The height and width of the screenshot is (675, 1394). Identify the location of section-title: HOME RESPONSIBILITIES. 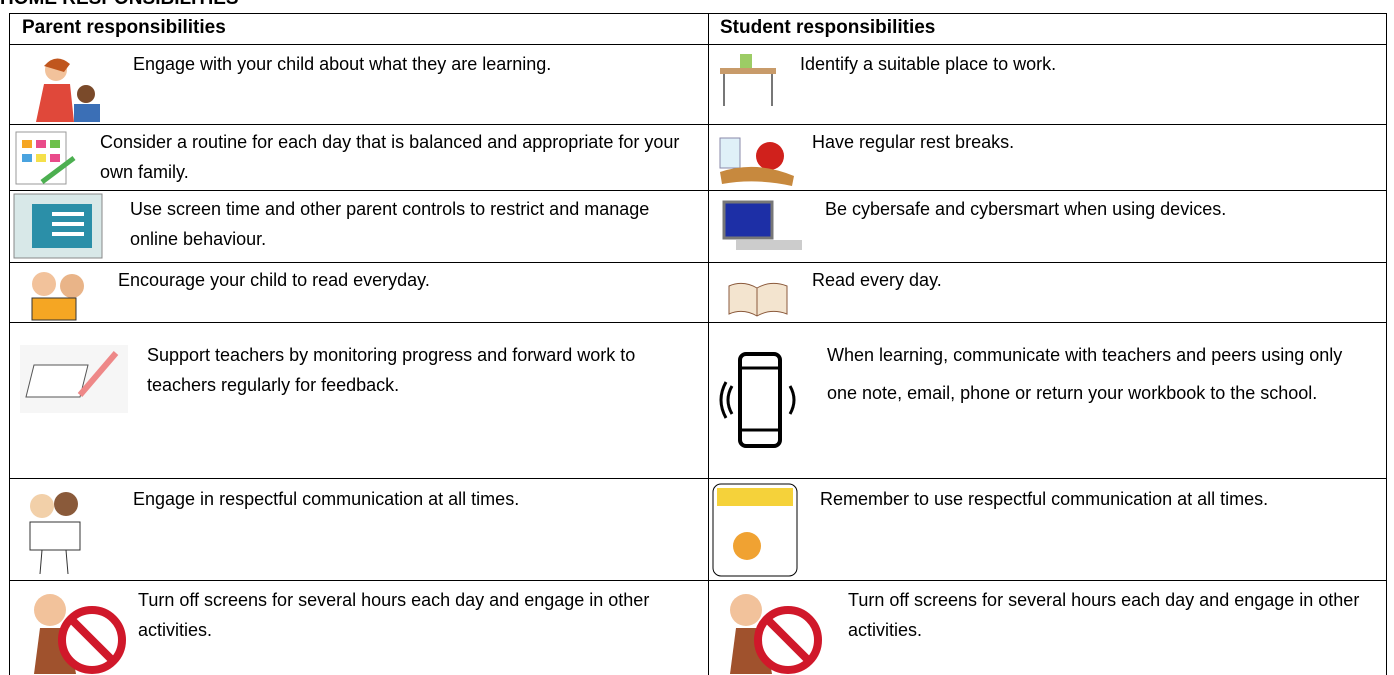
(119, 5).